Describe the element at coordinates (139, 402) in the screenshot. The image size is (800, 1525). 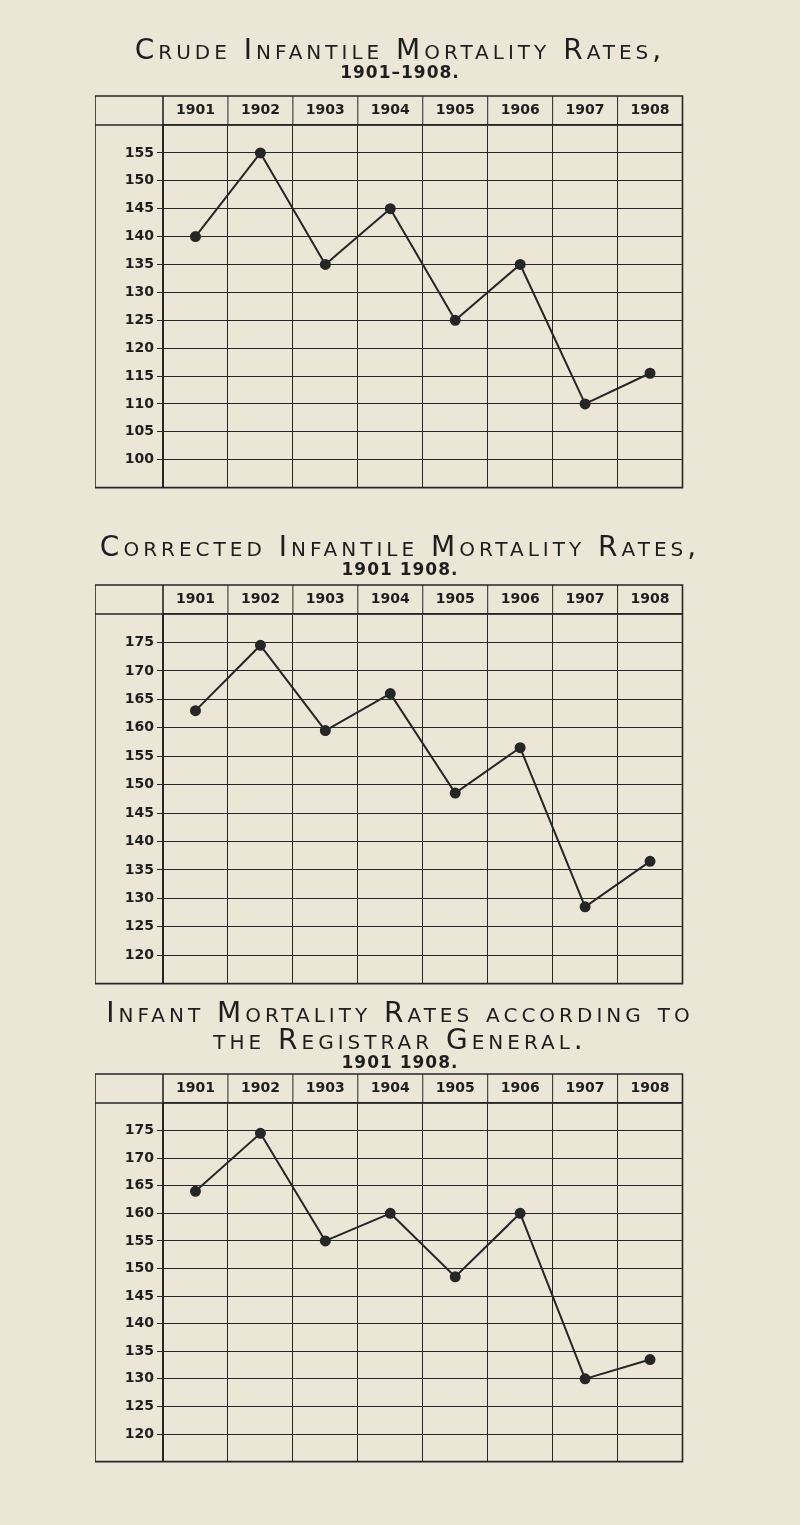
I see `y-tick-label: 110` at that location.